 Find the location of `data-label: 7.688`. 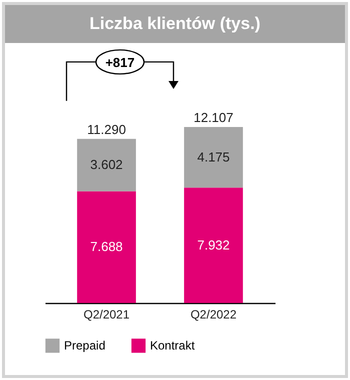

data-label: 7.688 is located at coordinates (106, 246).